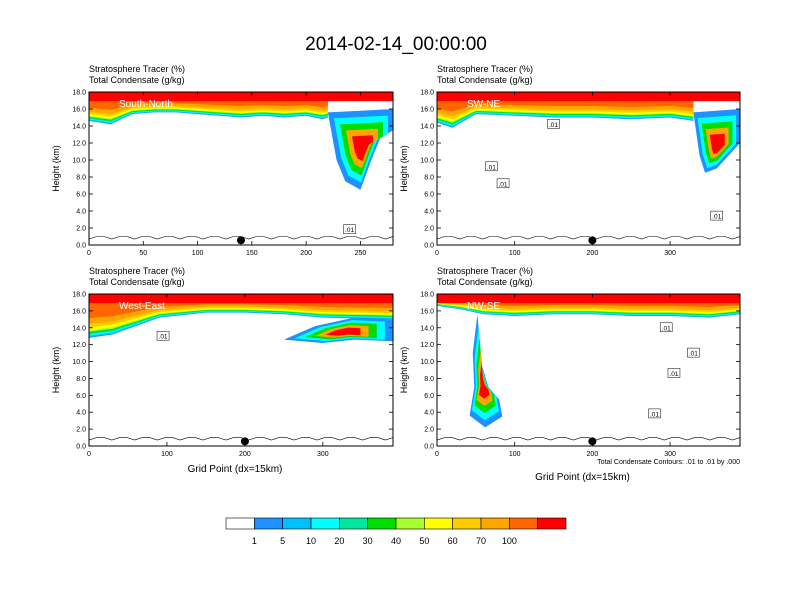 This screenshot has height=612, width=792. Describe the element at coordinates (396, 541) in the screenshot. I see `colorbar-label: 40` at that location.